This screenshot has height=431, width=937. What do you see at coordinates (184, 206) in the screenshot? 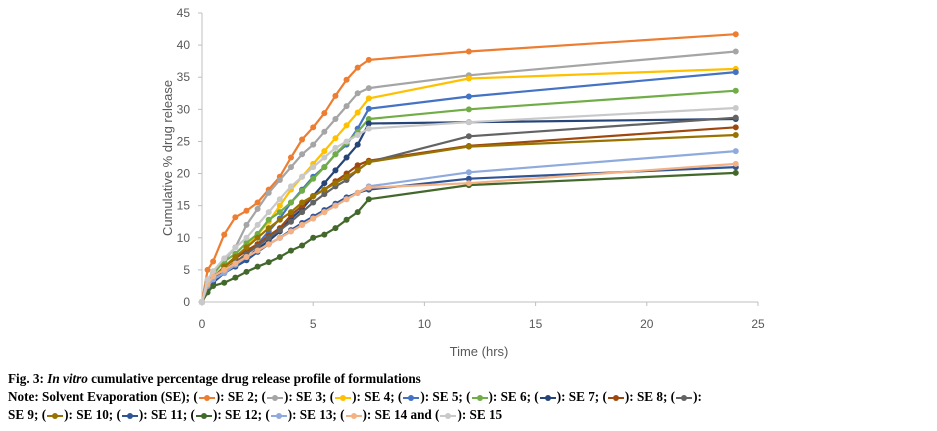
I see `y-tick-label: 15` at bounding box center [184, 206].